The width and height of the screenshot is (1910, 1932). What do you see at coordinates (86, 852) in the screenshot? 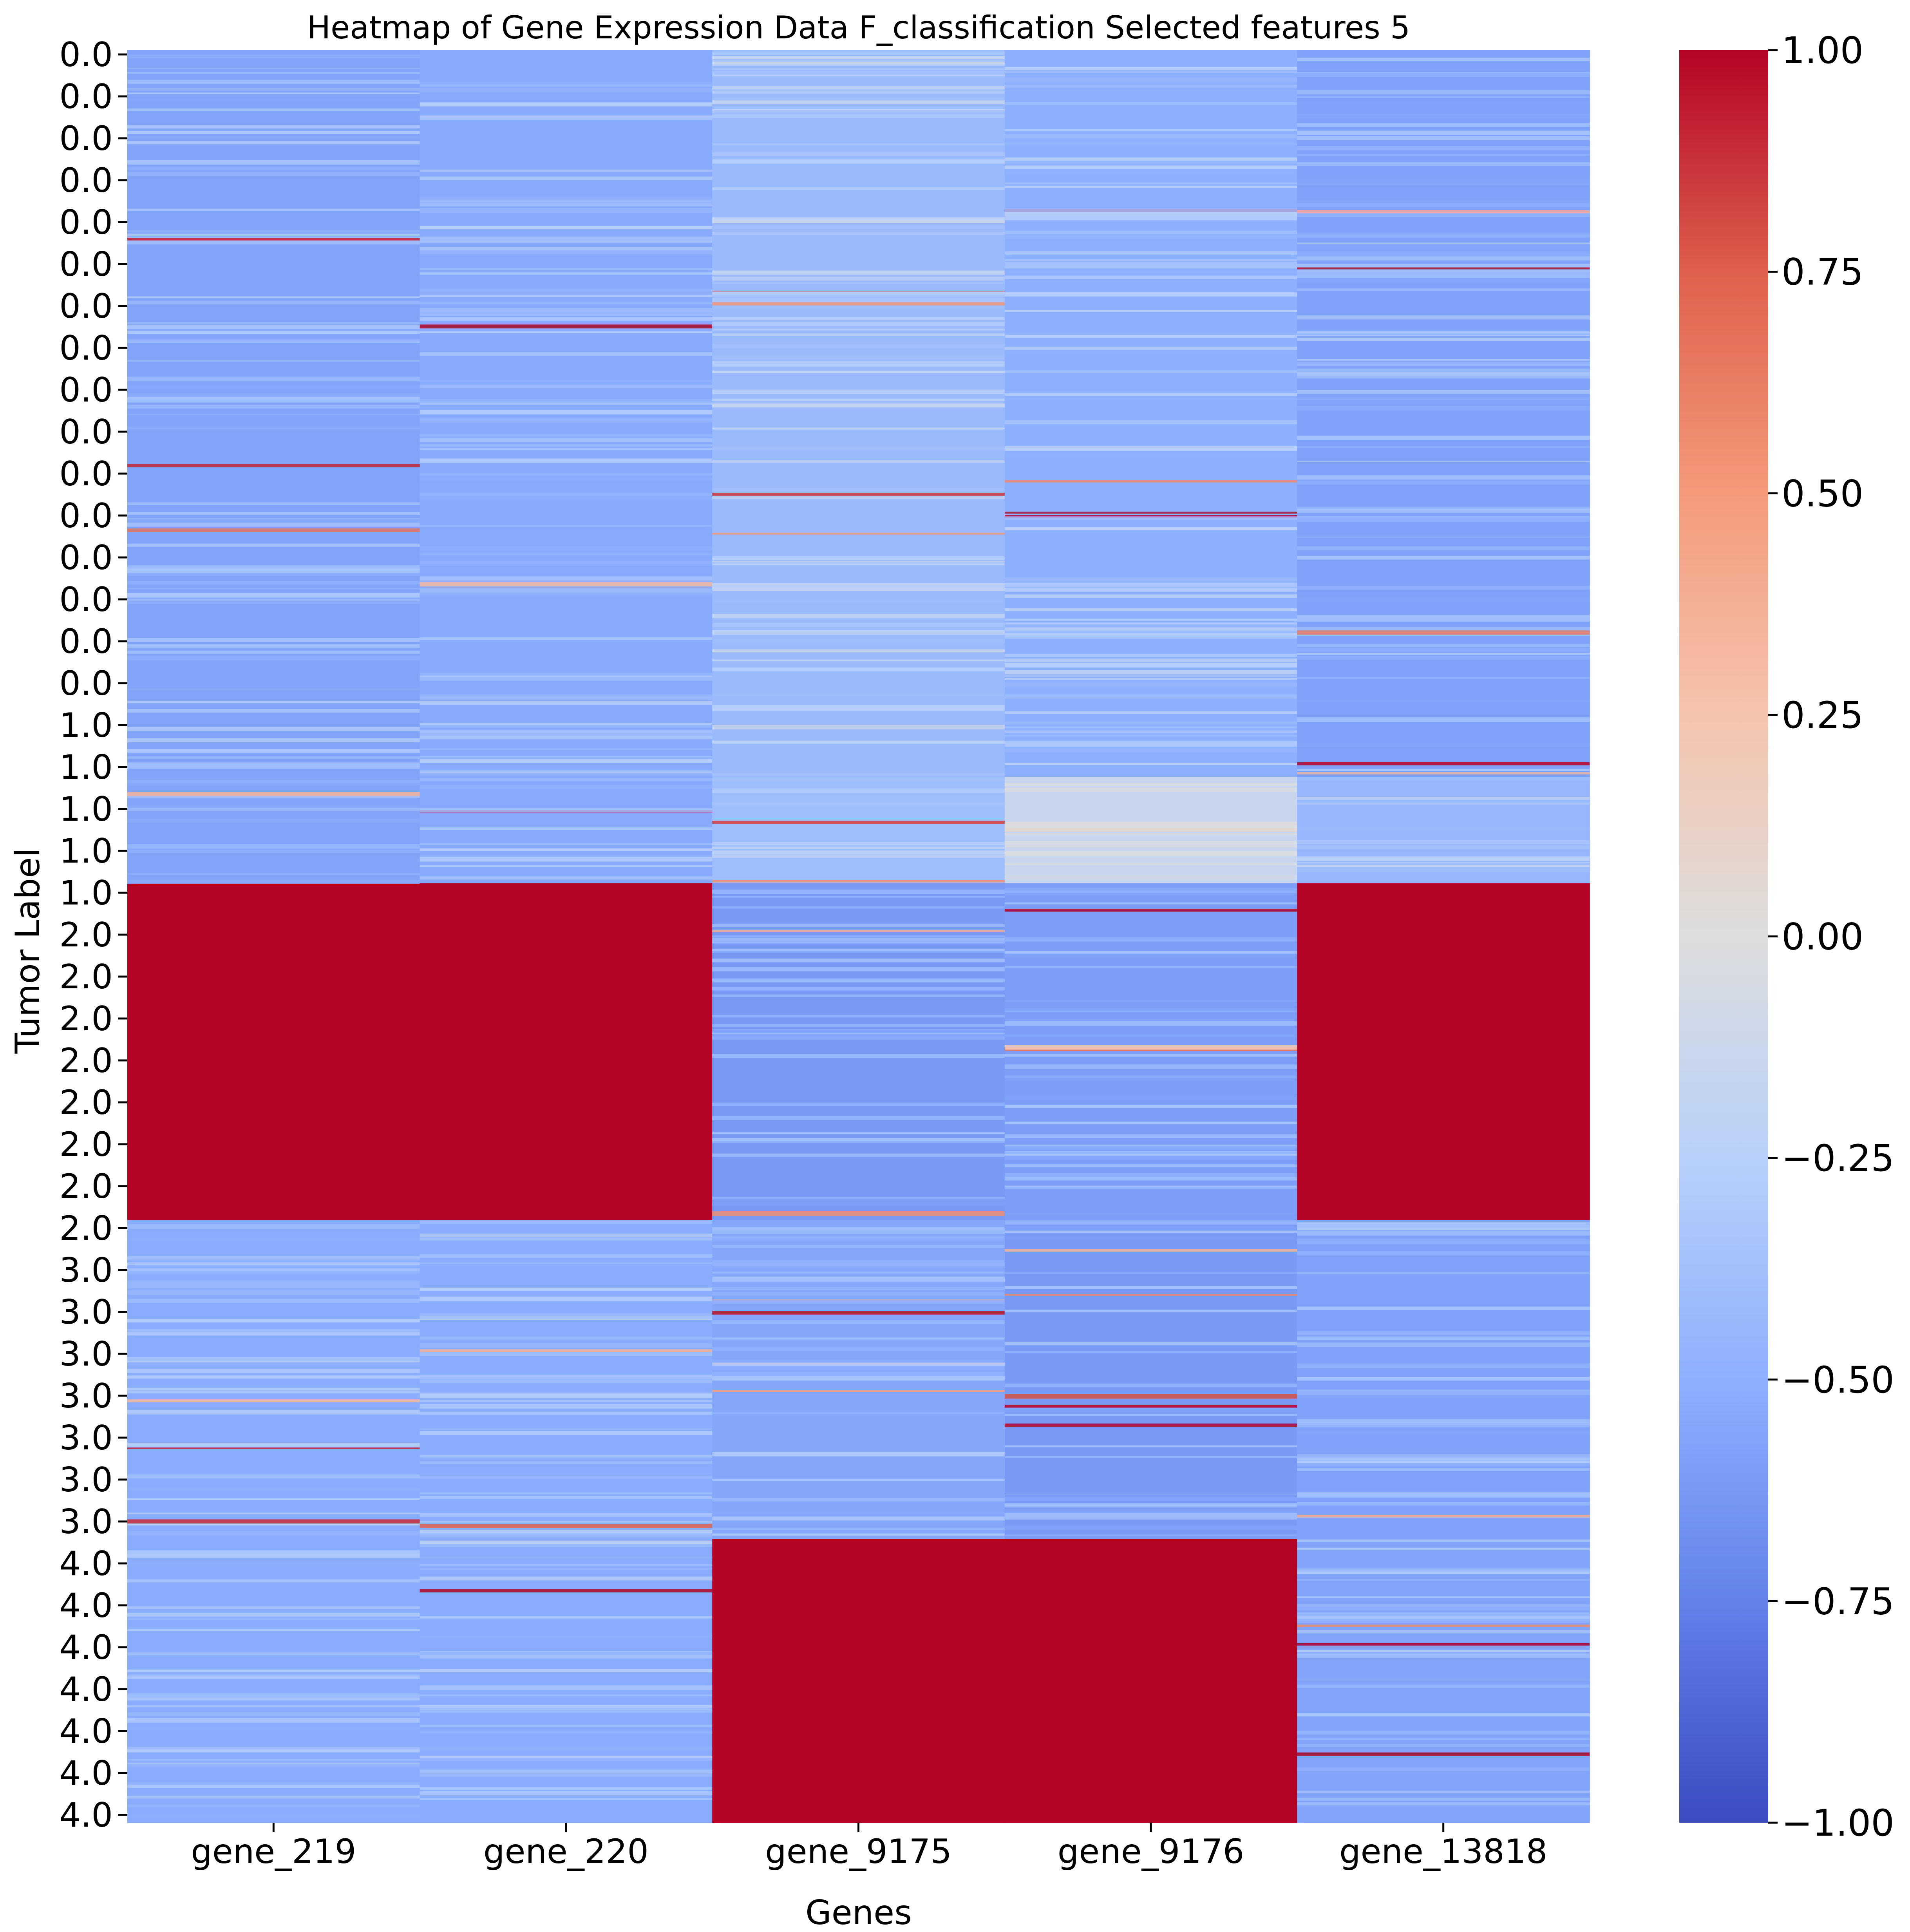
I see `y-tick-label: 1.0` at bounding box center [86, 852].